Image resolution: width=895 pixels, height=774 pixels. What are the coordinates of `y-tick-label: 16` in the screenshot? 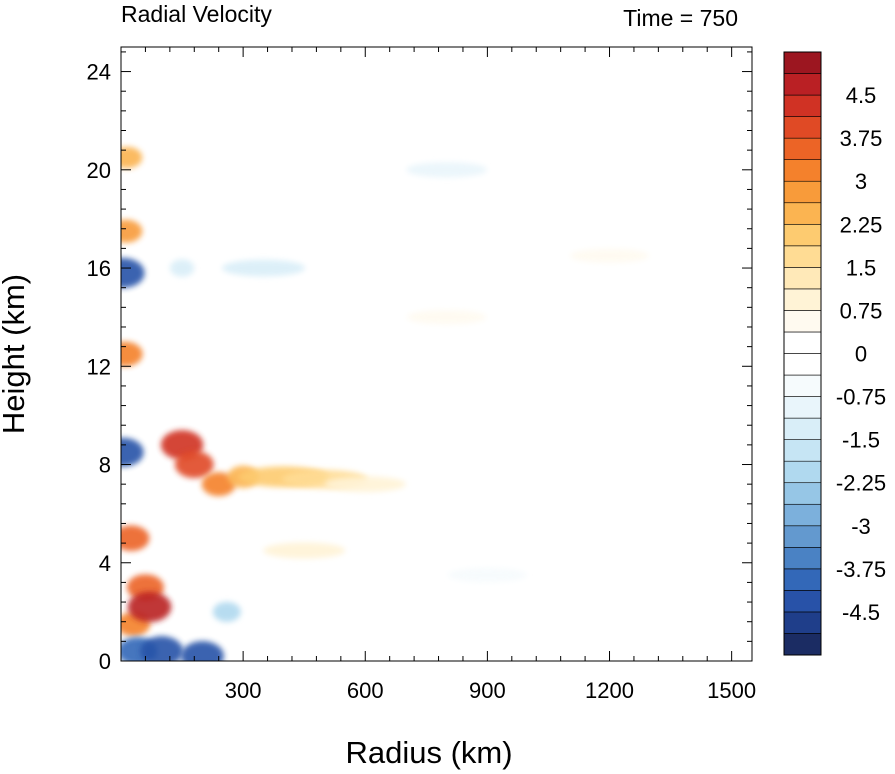 It's located at (99, 268).